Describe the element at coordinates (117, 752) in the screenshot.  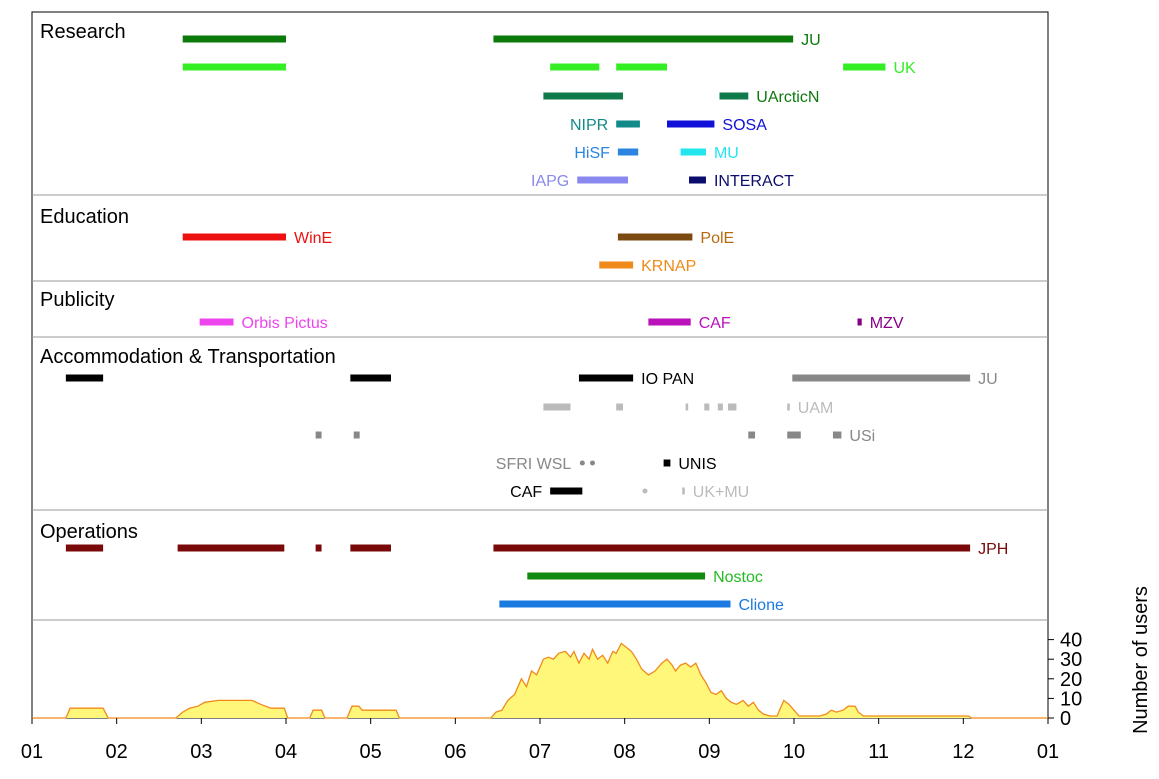
I see `x-tick-label-1: 02` at that location.